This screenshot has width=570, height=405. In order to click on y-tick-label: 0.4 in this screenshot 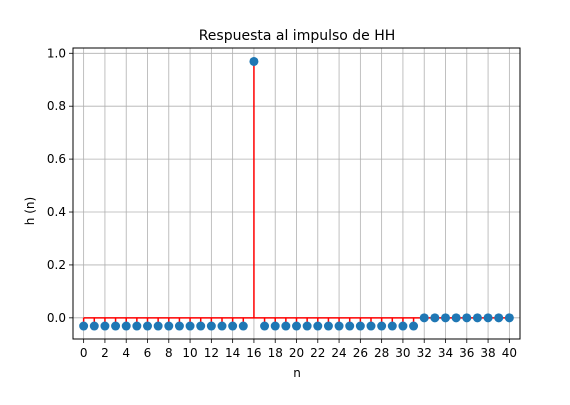, I will do `click(56, 212)`.